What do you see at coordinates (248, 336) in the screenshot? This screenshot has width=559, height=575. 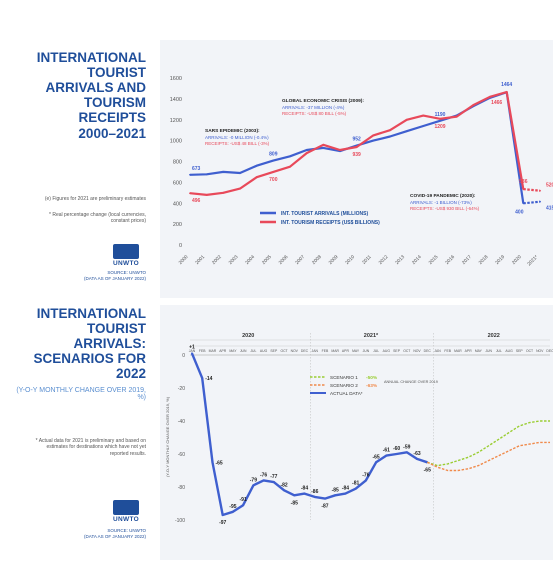 I see `period-label: 2020` at bounding box center [248, 336].